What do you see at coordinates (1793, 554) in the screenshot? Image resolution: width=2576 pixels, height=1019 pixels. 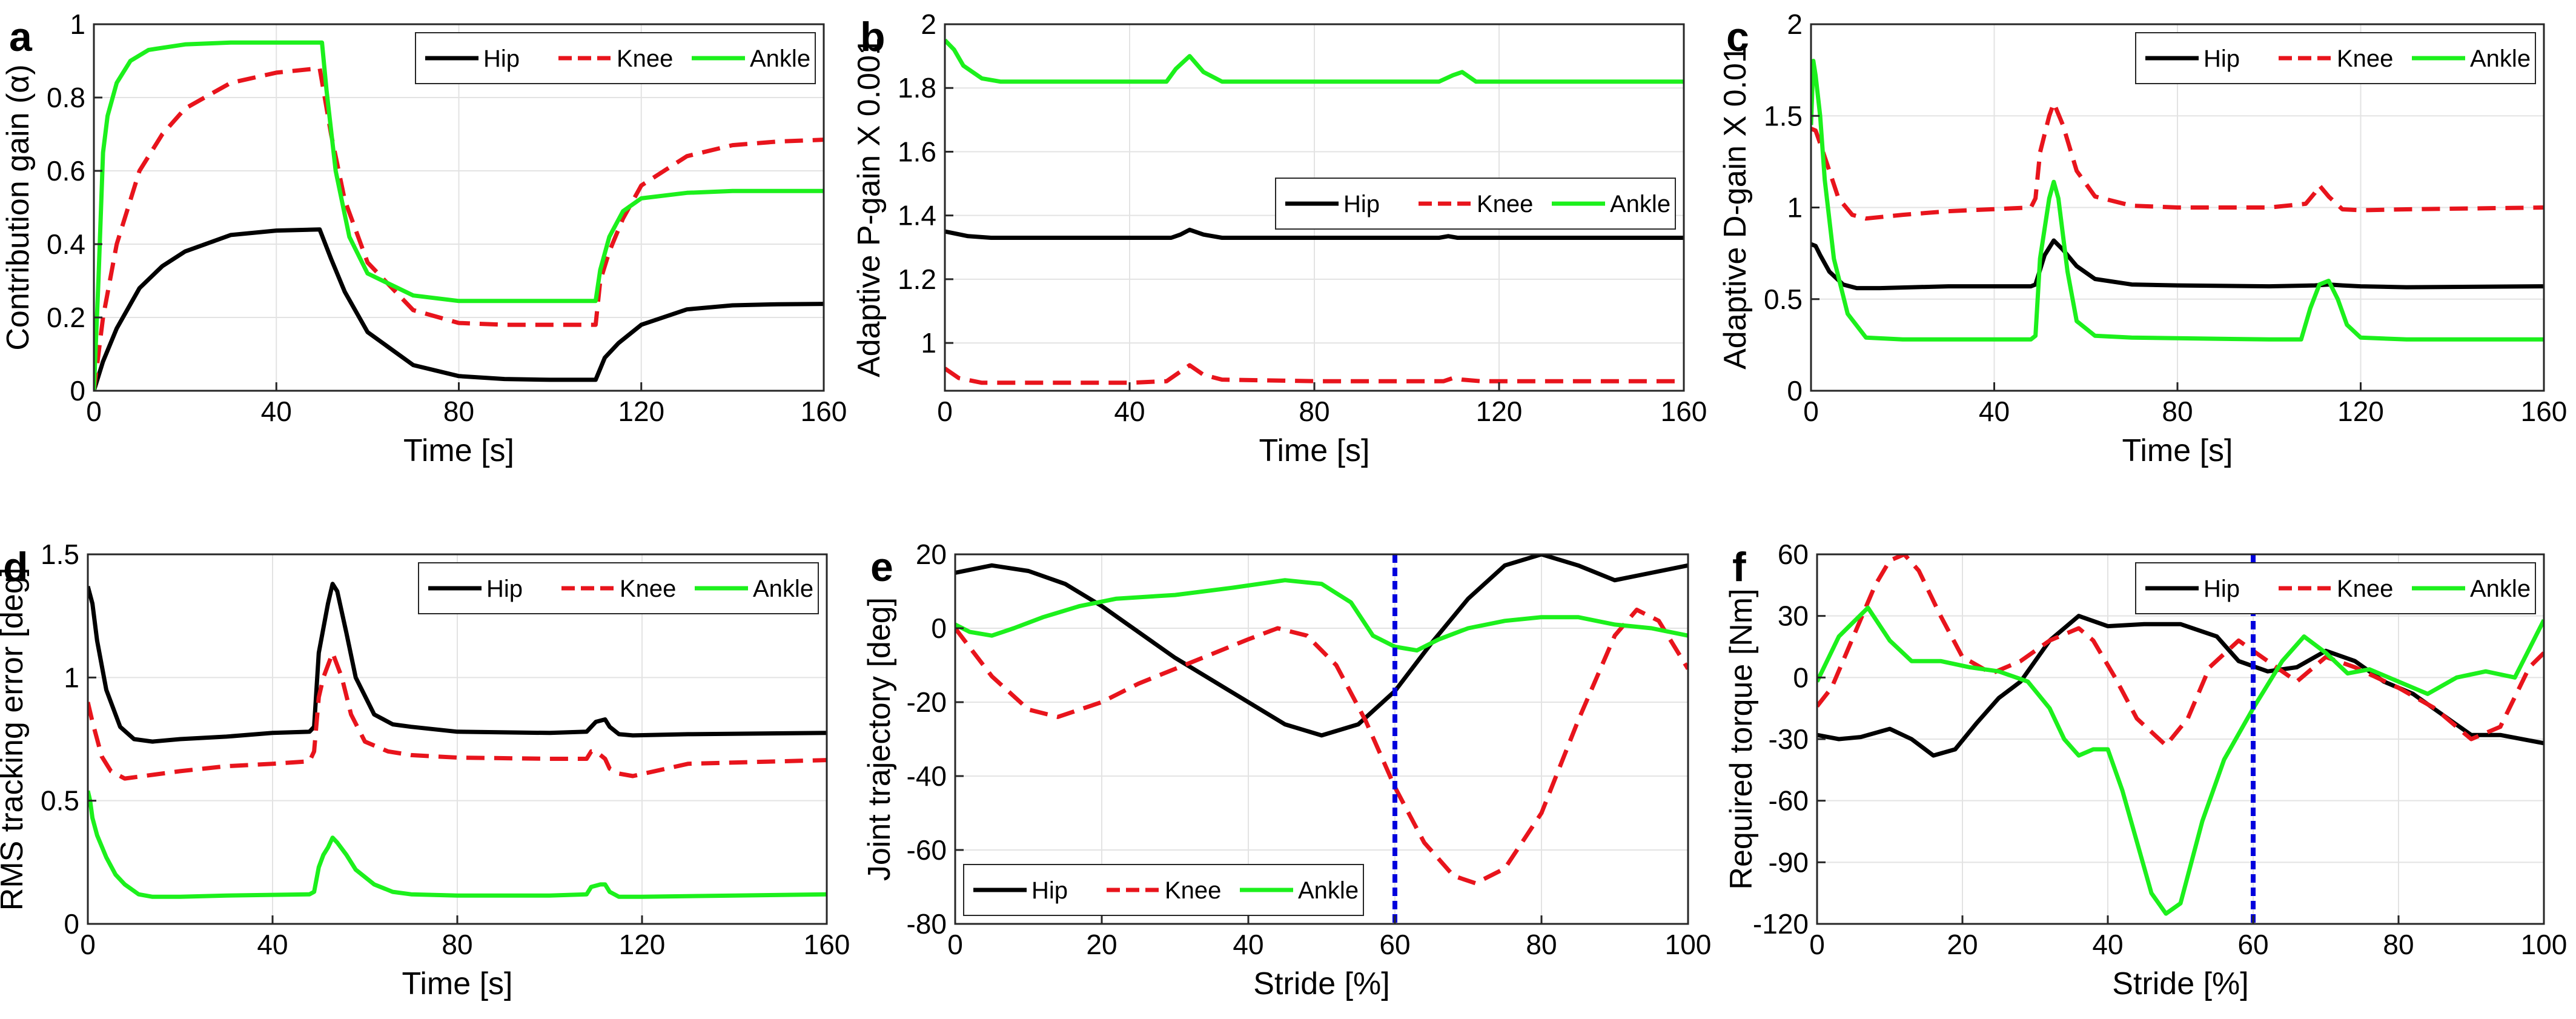 I see `y-tick-label: 60` at bounding box center [1793, 554].